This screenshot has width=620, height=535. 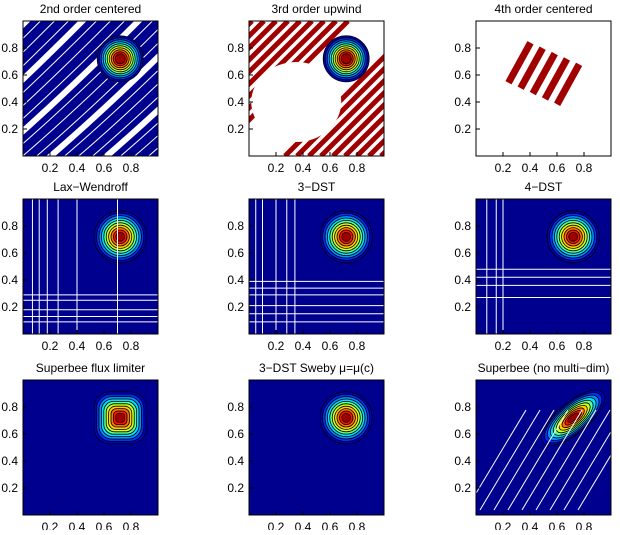 What do you see at coordinates (90, 368) in the screenshot?
I see `subplot-title: Superbee flux limiter` at bounding box center [90, 368].